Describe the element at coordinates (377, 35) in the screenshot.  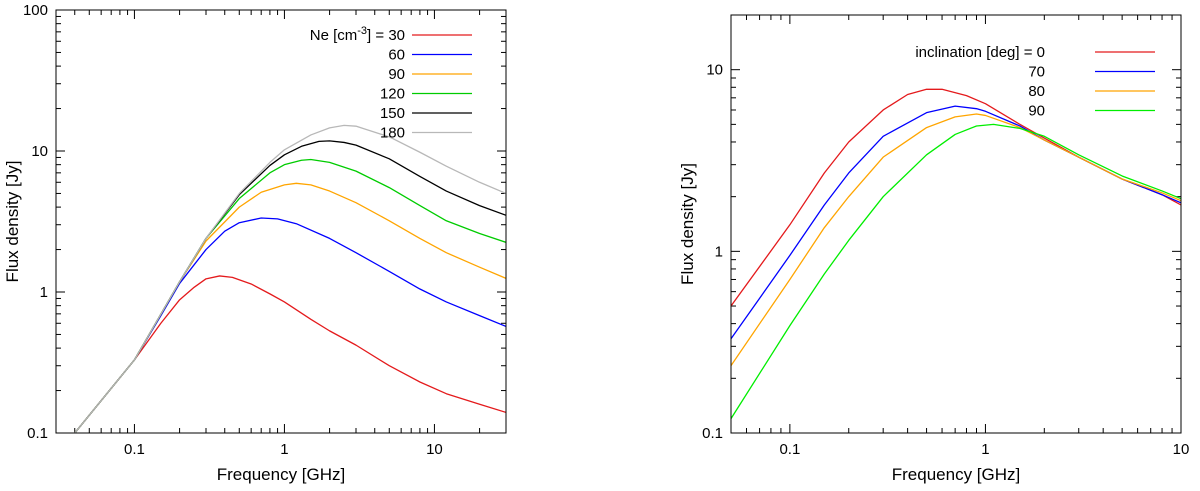
I see `legend-suffix: ] =` at that location.